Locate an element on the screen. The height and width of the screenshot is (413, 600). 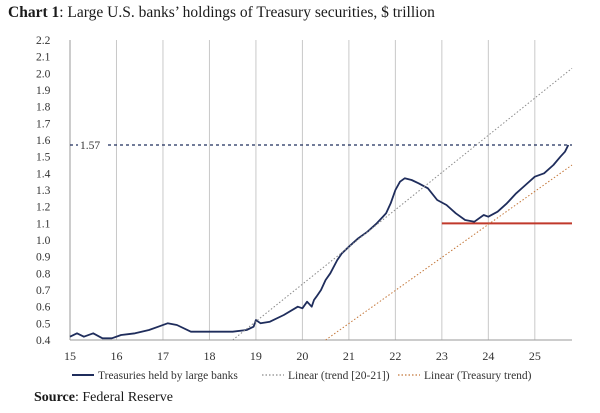
legend-treasury-trend: Linear (Treasury trend) is located at coordinates (465, 376).